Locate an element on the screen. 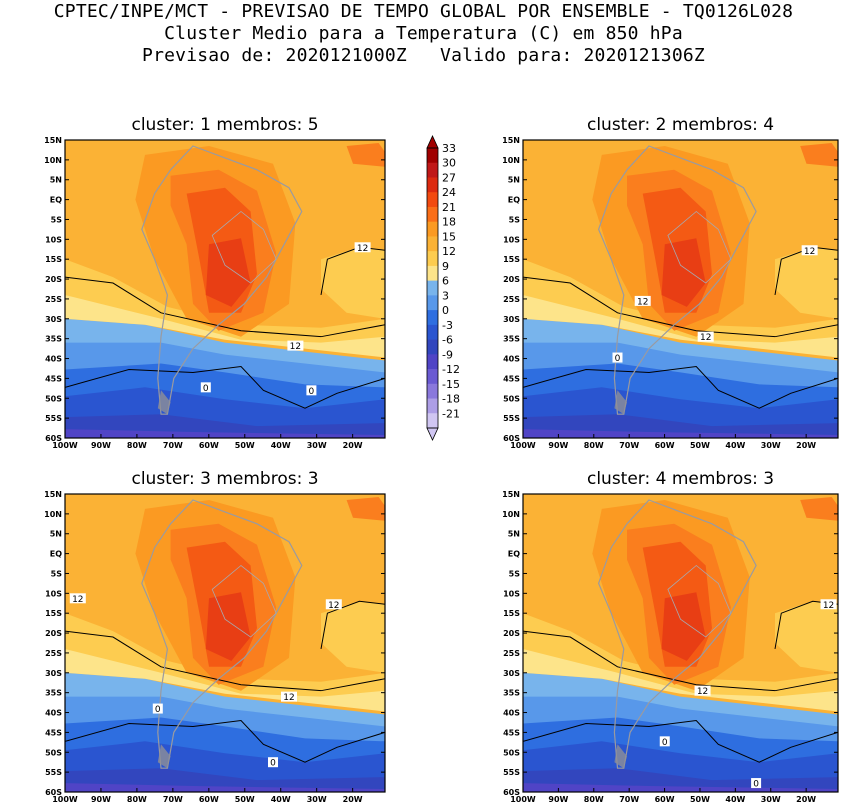  colorbar-label: -18 is located at coordinates (451, 399).